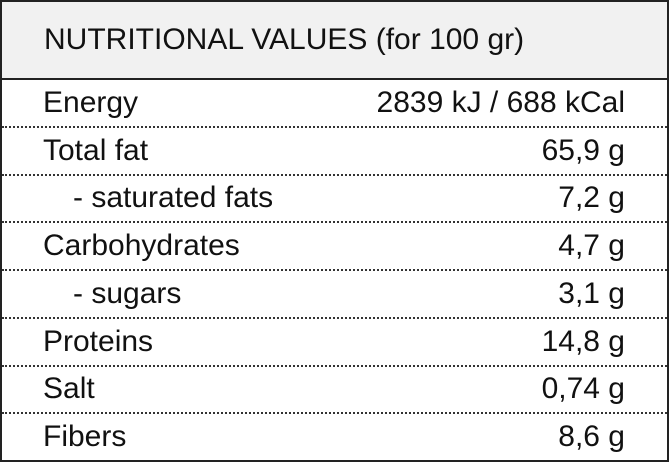 The width and height of the screenshot is (669, 462). Describe the element at coordinates (173, 198) in the screenshot. I see `row-label: - saturated fats` at that location.